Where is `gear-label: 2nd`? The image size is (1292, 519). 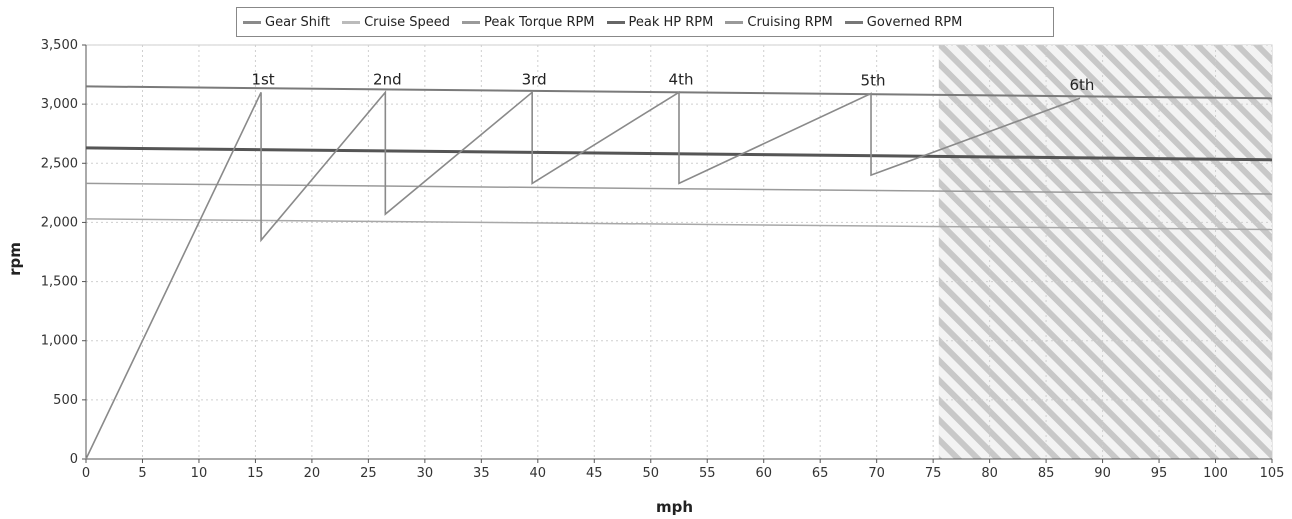 gear-label: 2nd is located at coordinates (387, 79).